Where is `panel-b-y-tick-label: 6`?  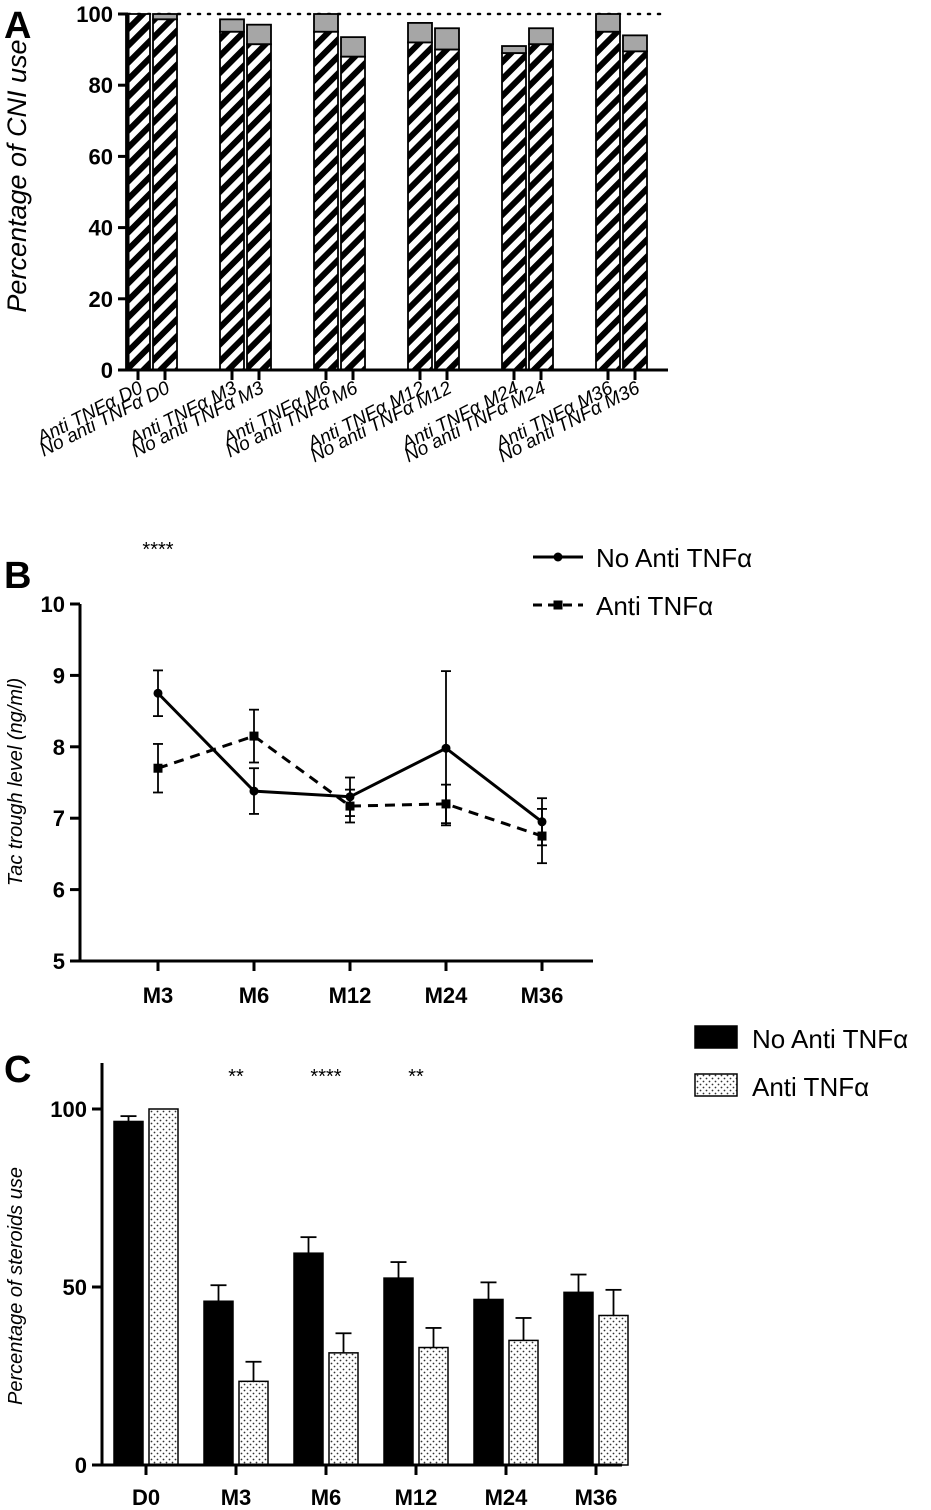 panel-b-y-tick-label: 6 is located at coordinates (59, 890).